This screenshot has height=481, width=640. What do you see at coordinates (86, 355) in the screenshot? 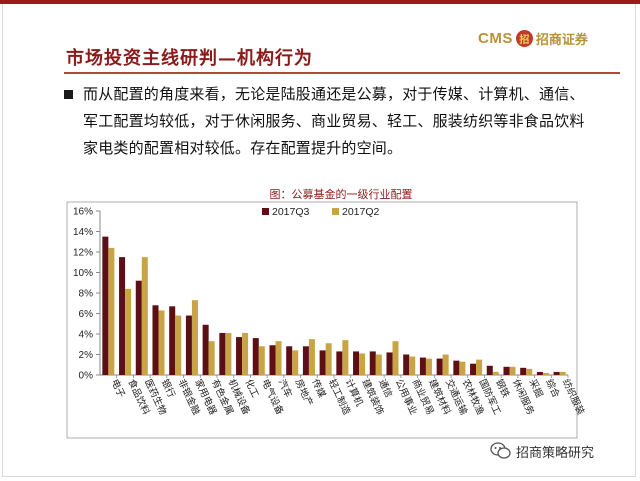
I see `y-tick-label: 2%` at bounding box center [86, 355].